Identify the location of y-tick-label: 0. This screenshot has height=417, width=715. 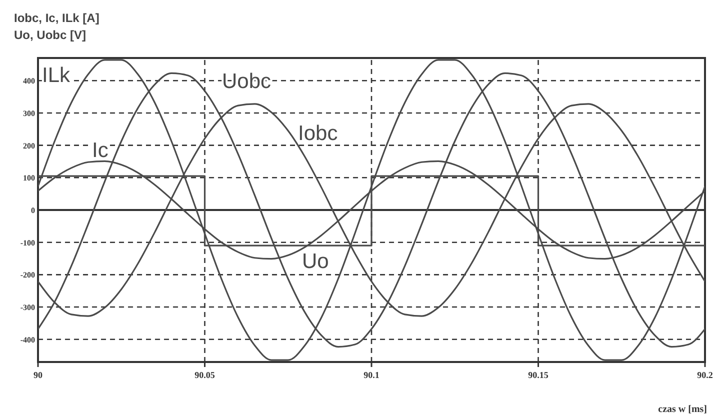
(33, 210).